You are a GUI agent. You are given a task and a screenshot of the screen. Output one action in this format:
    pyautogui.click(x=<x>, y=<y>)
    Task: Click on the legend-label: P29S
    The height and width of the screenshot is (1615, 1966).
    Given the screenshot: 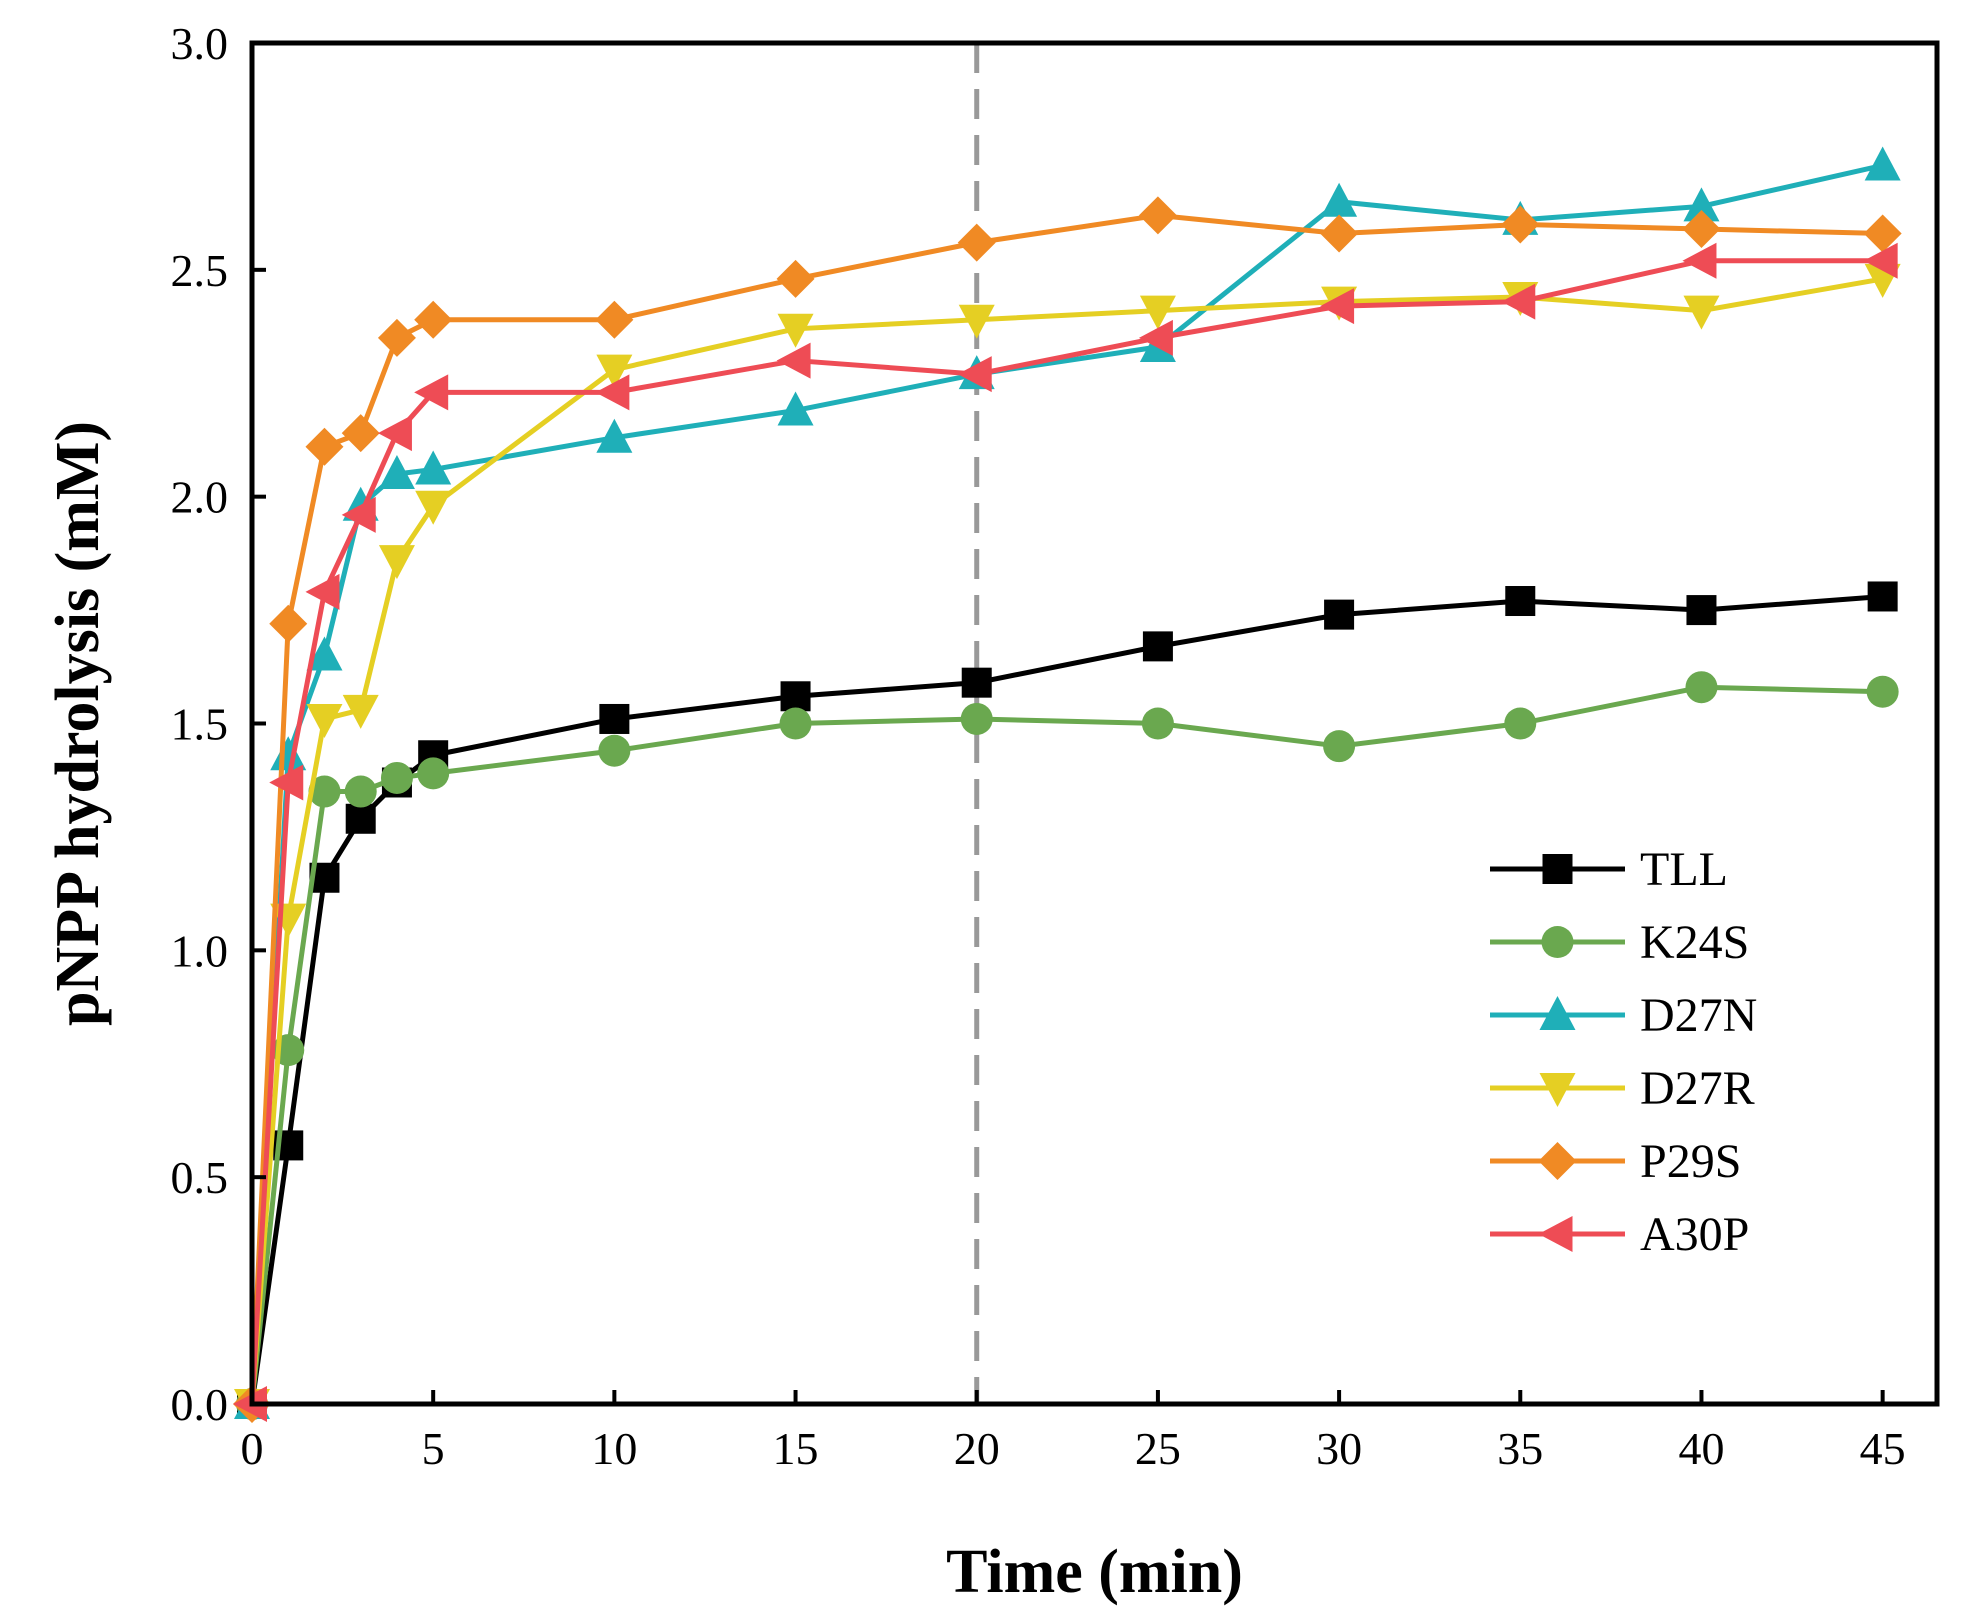 What is the action you would take?
    pyautogui.click(x=1690, y=1161)
    